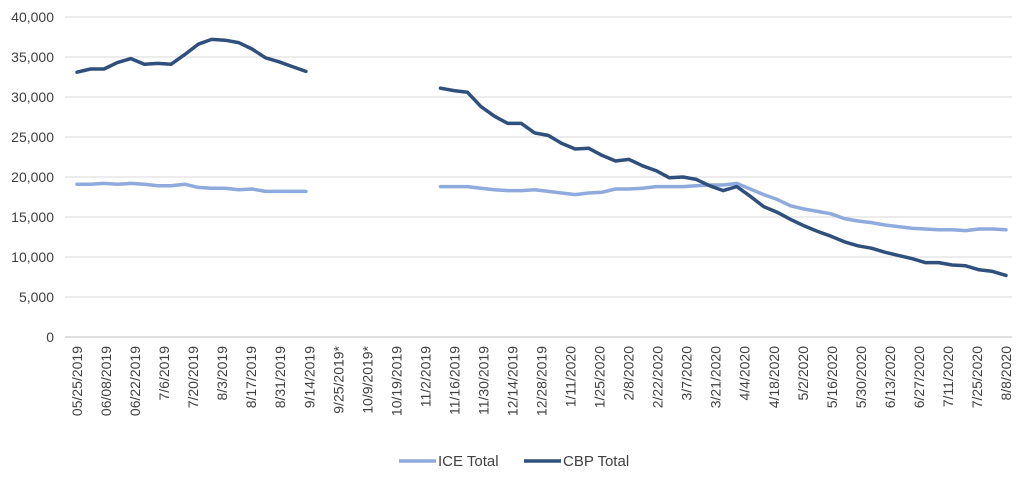  I want to click on x-tick-label: 06/22/2019, so click(135, 381).